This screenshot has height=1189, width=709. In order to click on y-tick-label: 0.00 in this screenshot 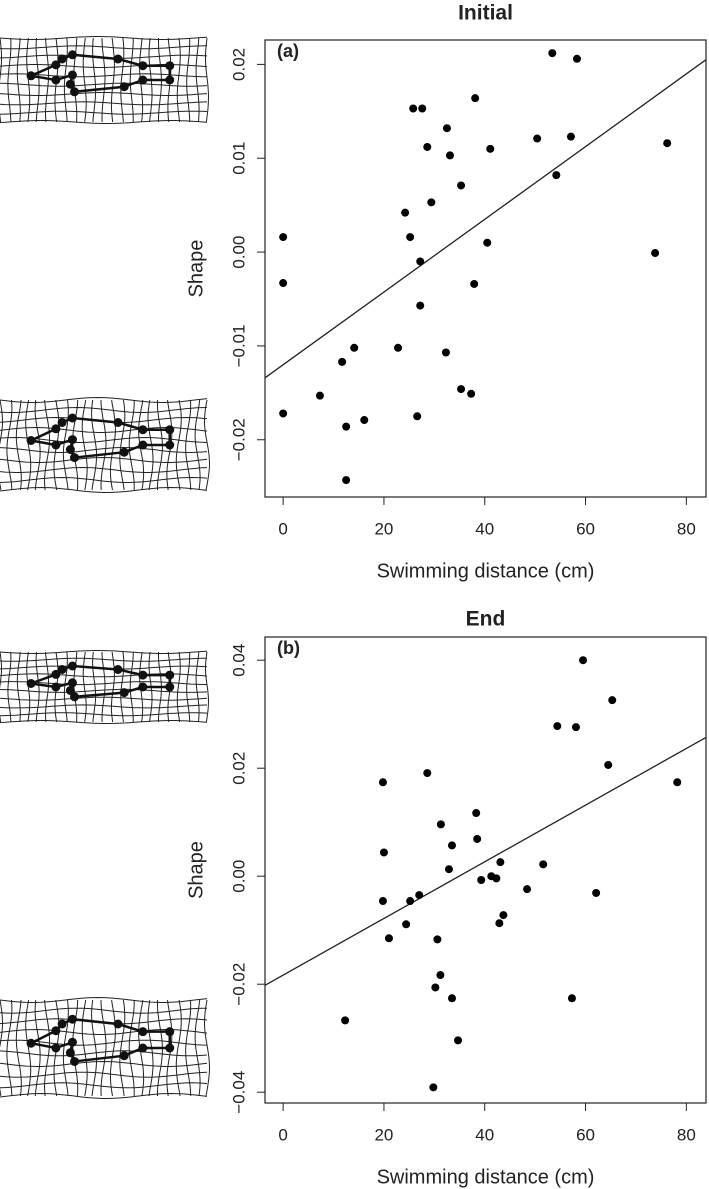, I will do `click(238, 252)`.